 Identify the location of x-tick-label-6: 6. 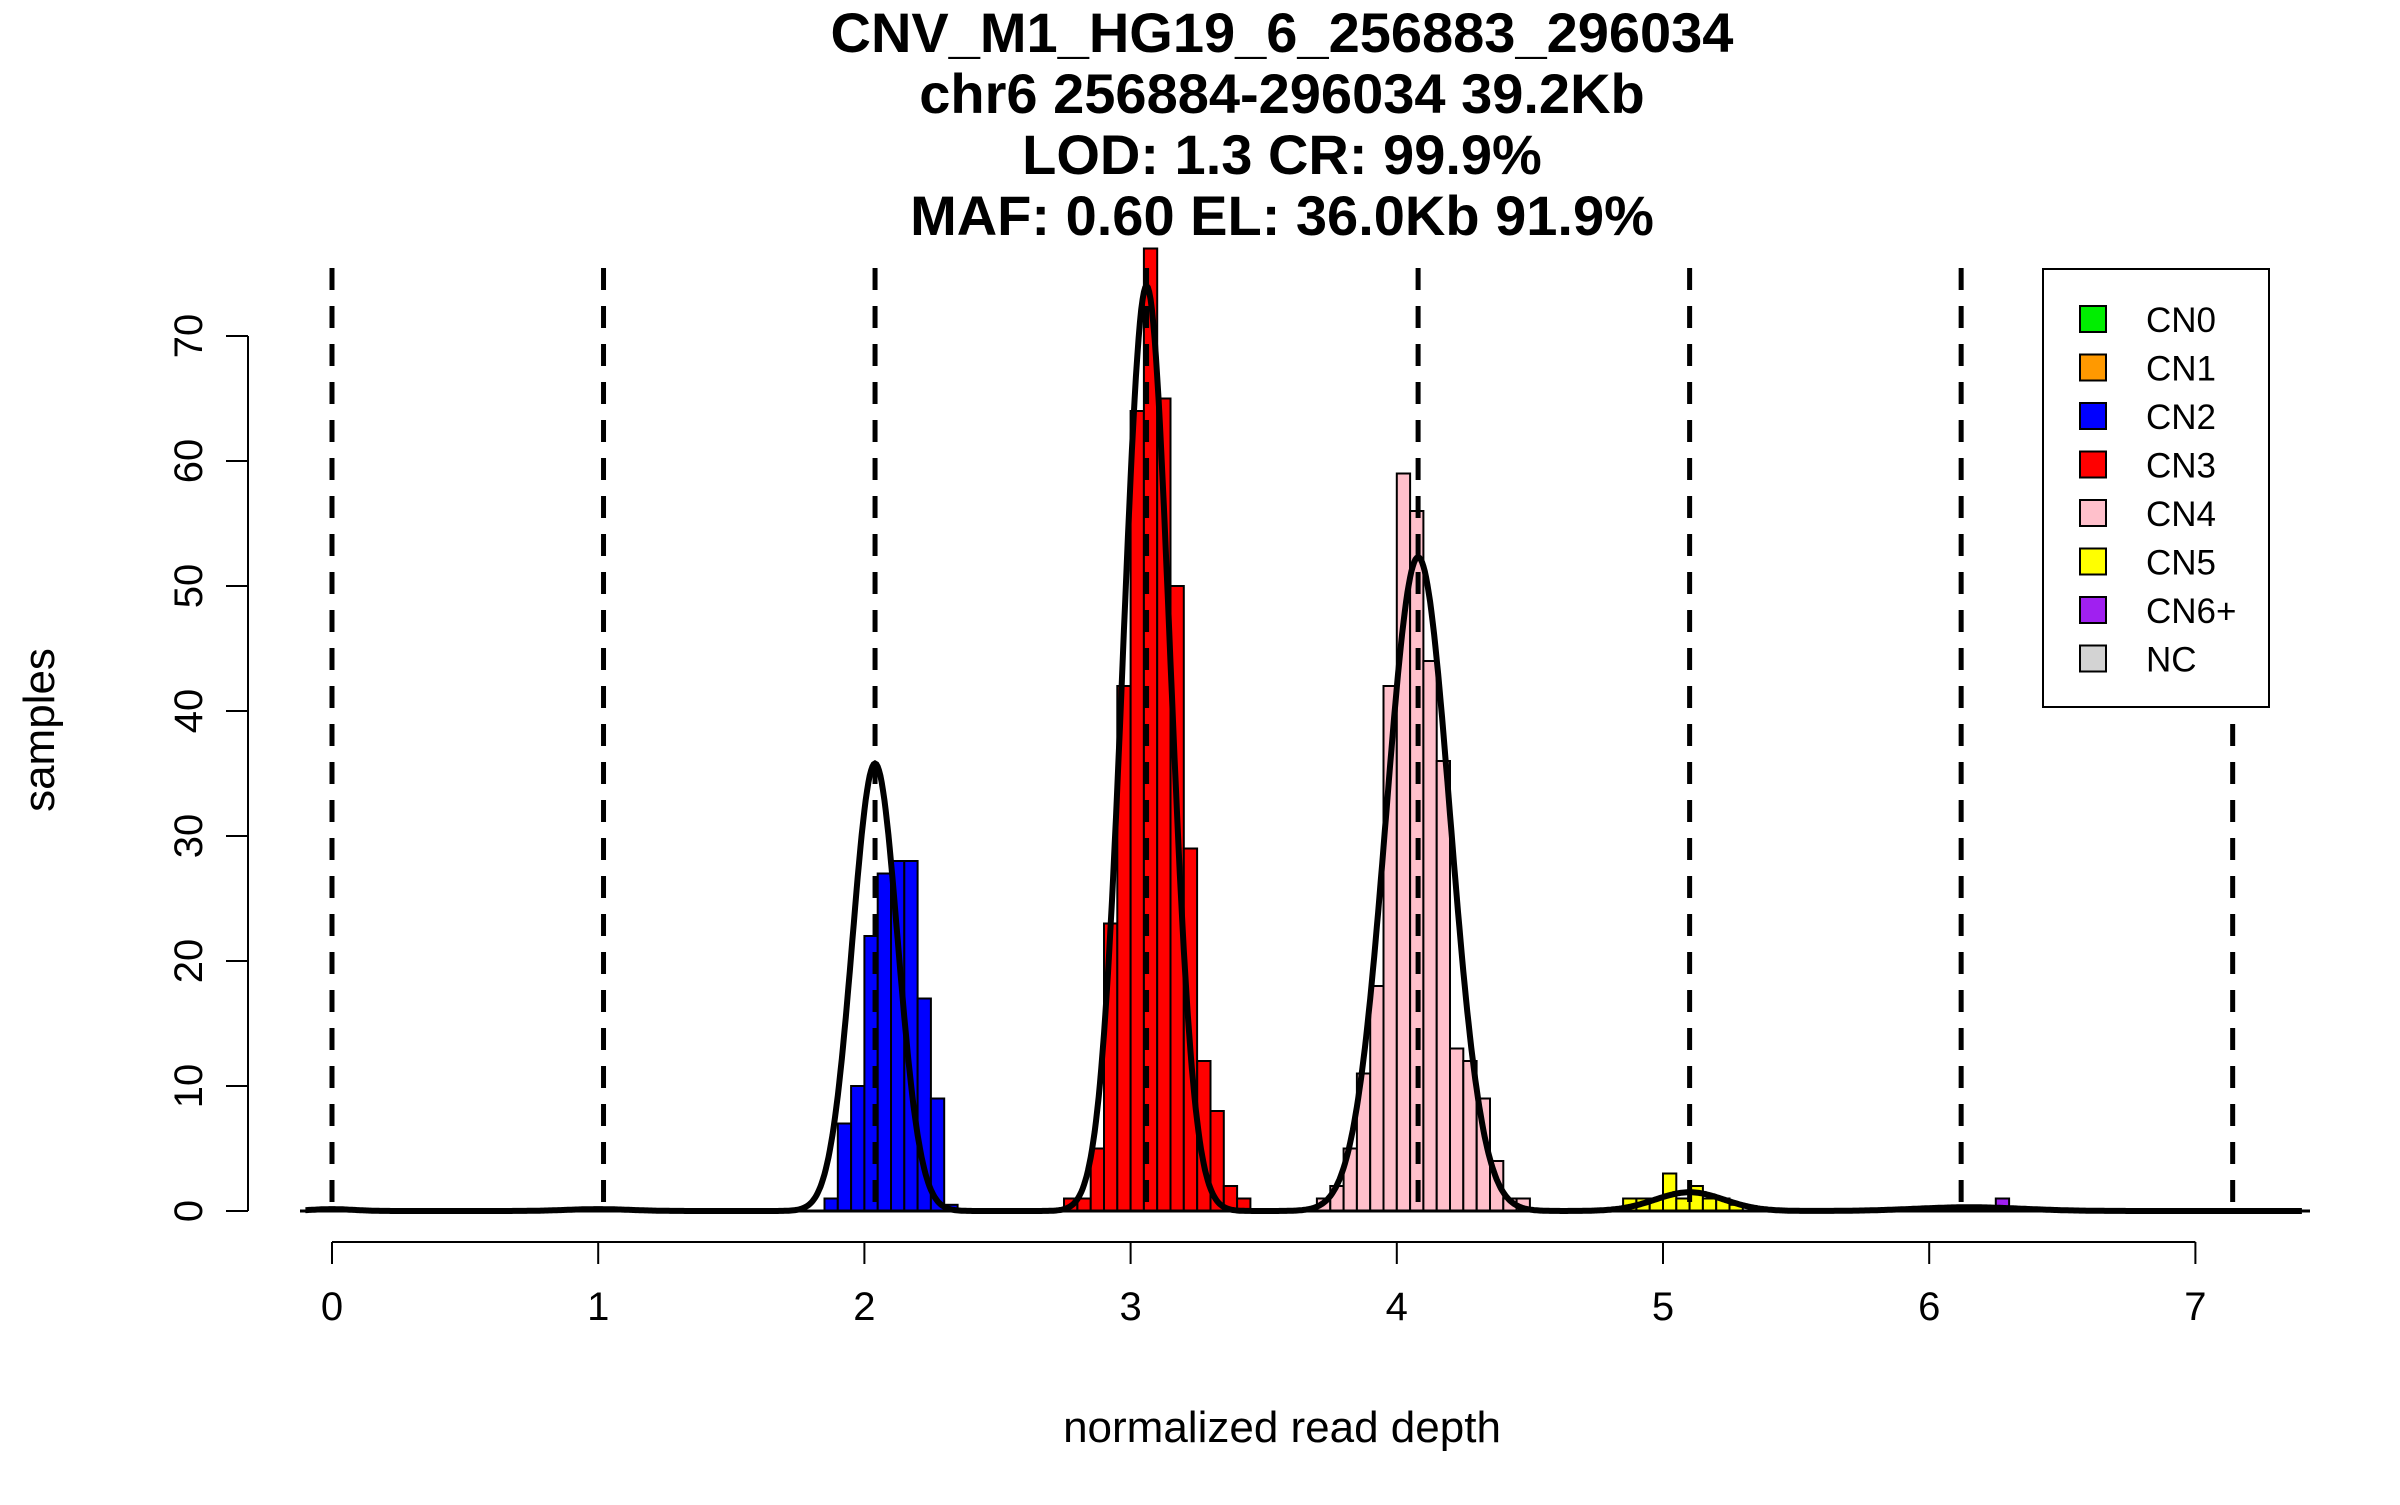
(1929, 1307).